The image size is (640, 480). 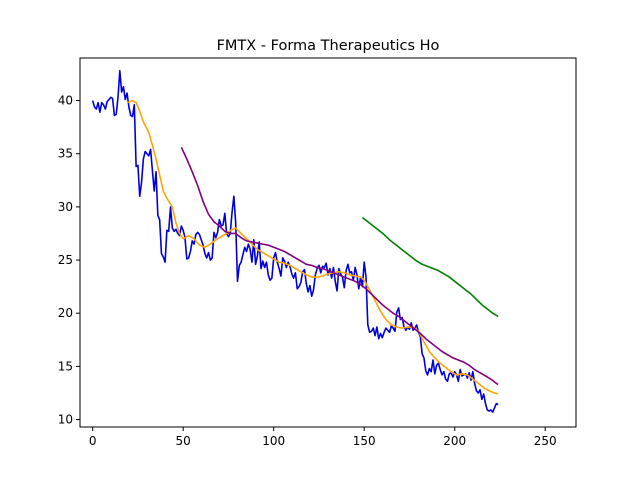 I want to click on x-tick-label: 150, so click(x=364, y=441).